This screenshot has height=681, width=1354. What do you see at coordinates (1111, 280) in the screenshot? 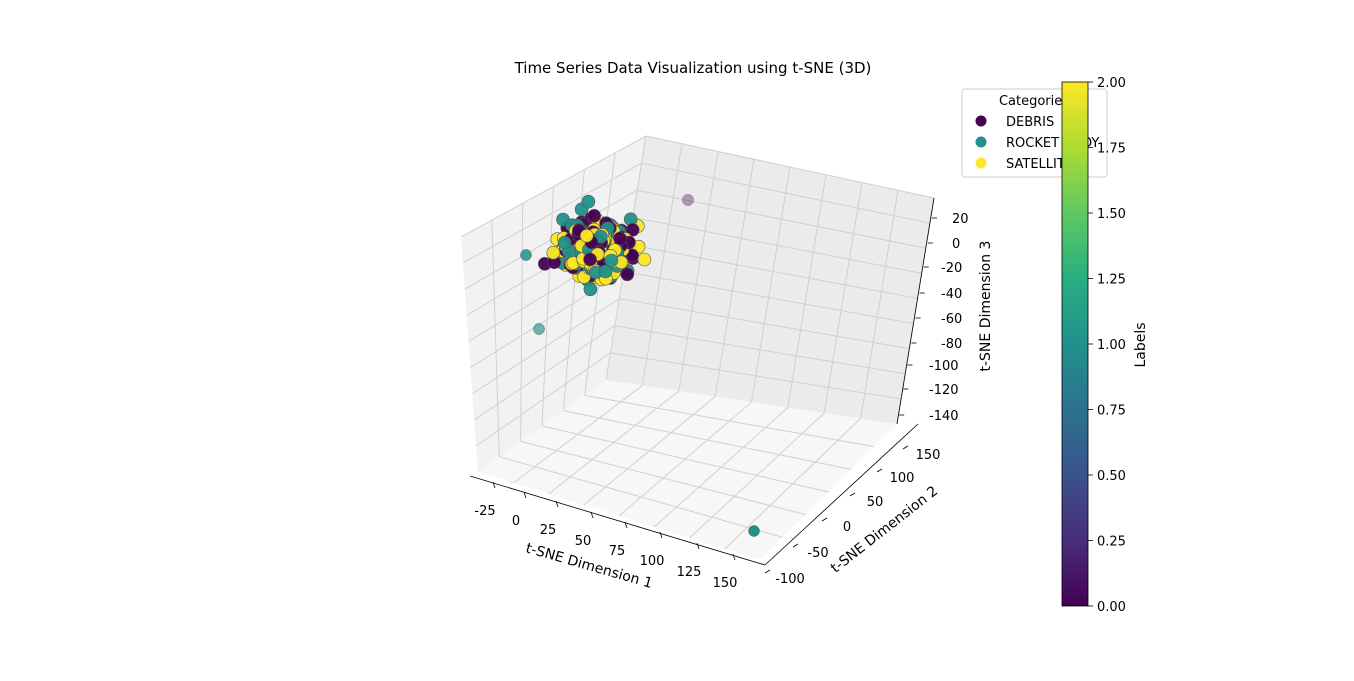
I see `colorbar-tick-label: 1.25` at bounding box center [1111, 280].